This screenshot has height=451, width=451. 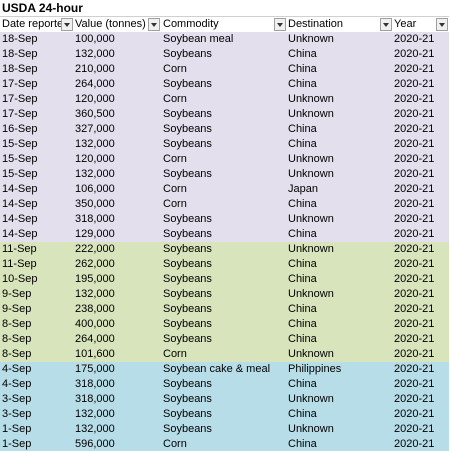 What do you see at coordinates (95, 99) in the screenshot?
I see `value-cell: 120,000` at bounding box center [95, 99].